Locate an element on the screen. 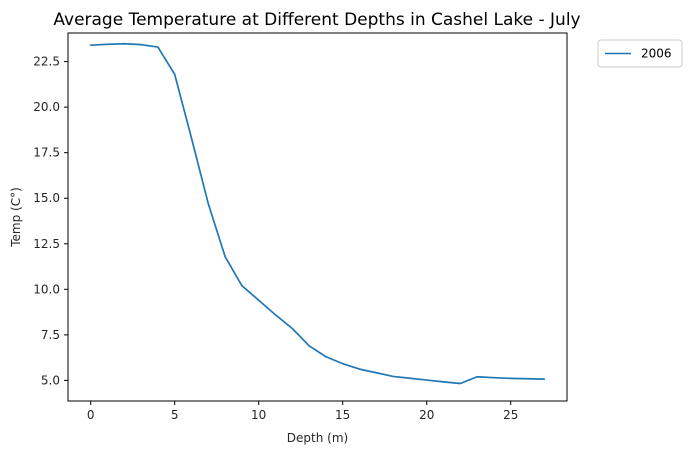 The height and width of the screenshot is (456, 692). y-tick-label: 12.5 is located at coordinates (46, 244).